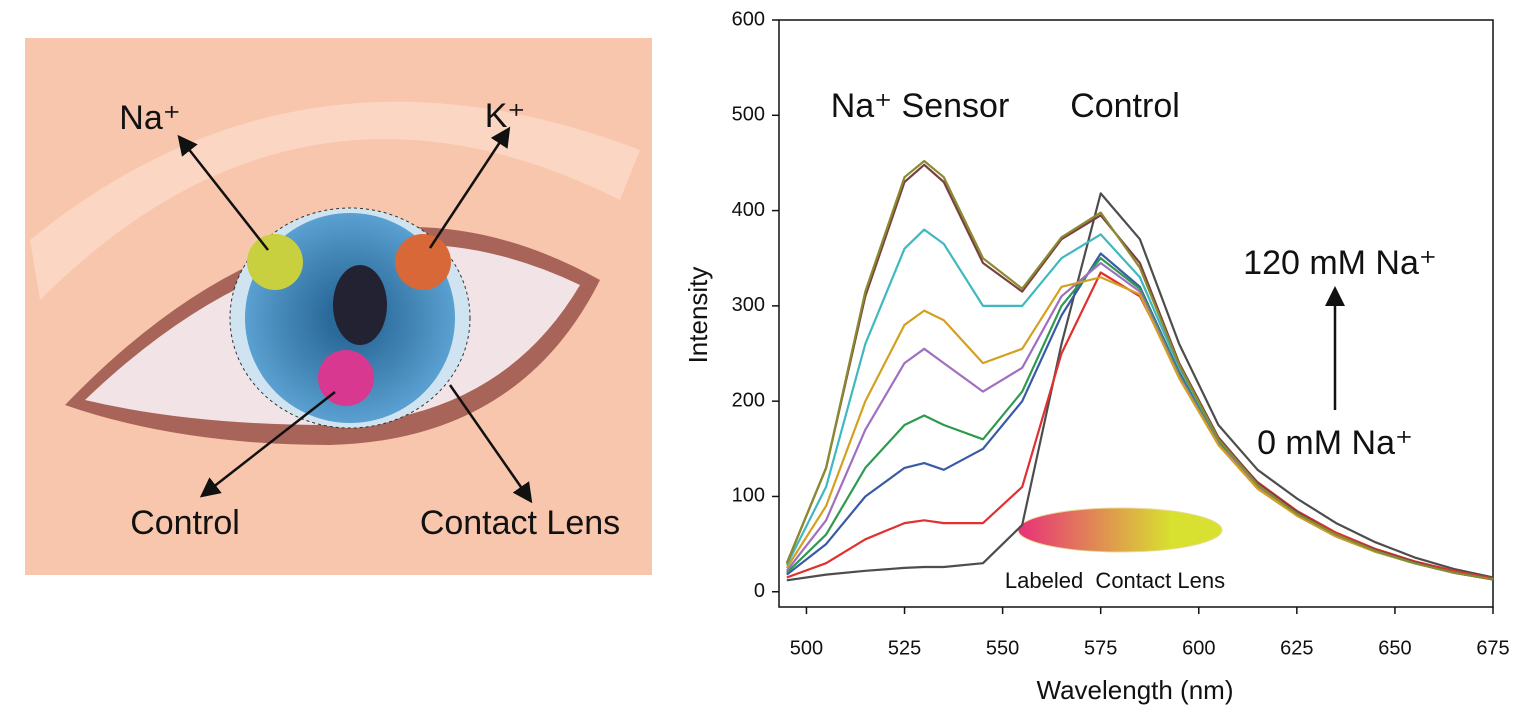  Describe the element at coordinates (1120, 530) in the screenshot. I see `lens-icon` at that location.